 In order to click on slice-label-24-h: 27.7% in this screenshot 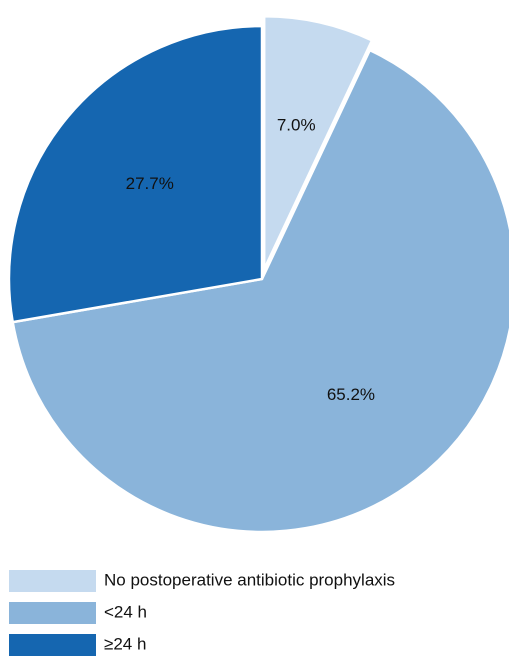, I will do `click(150, 183)`.